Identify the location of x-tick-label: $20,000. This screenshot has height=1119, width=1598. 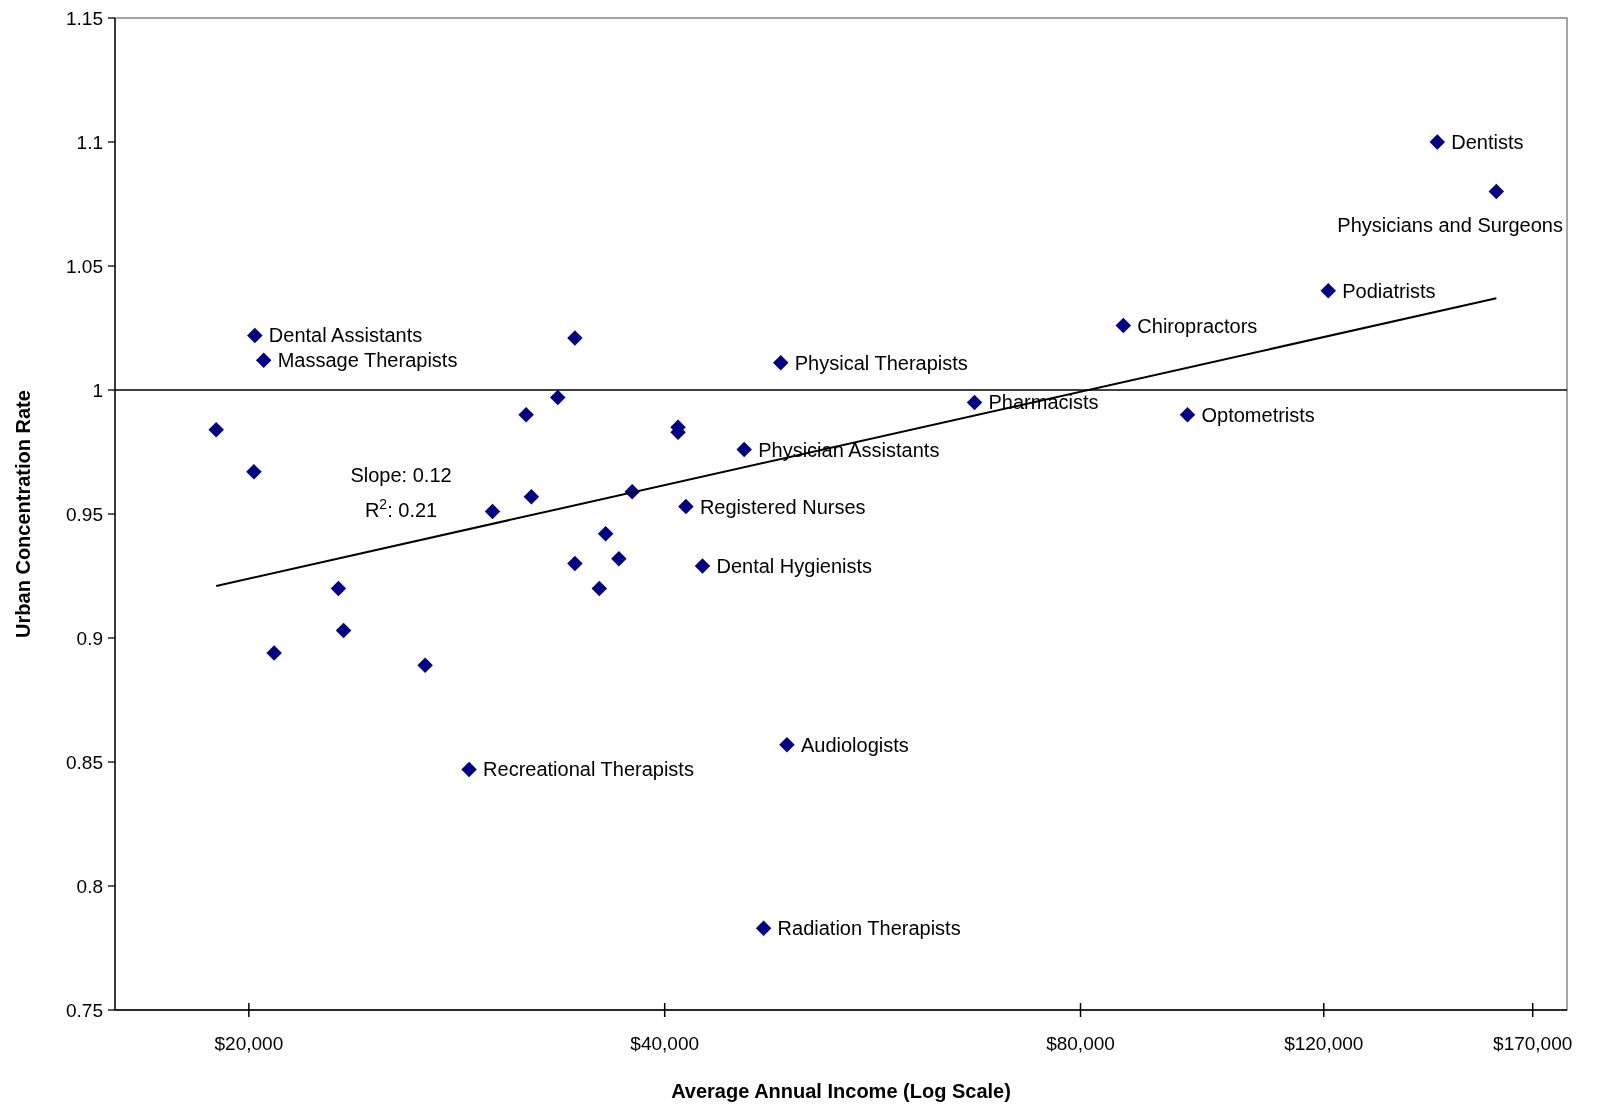
(249, 1043).